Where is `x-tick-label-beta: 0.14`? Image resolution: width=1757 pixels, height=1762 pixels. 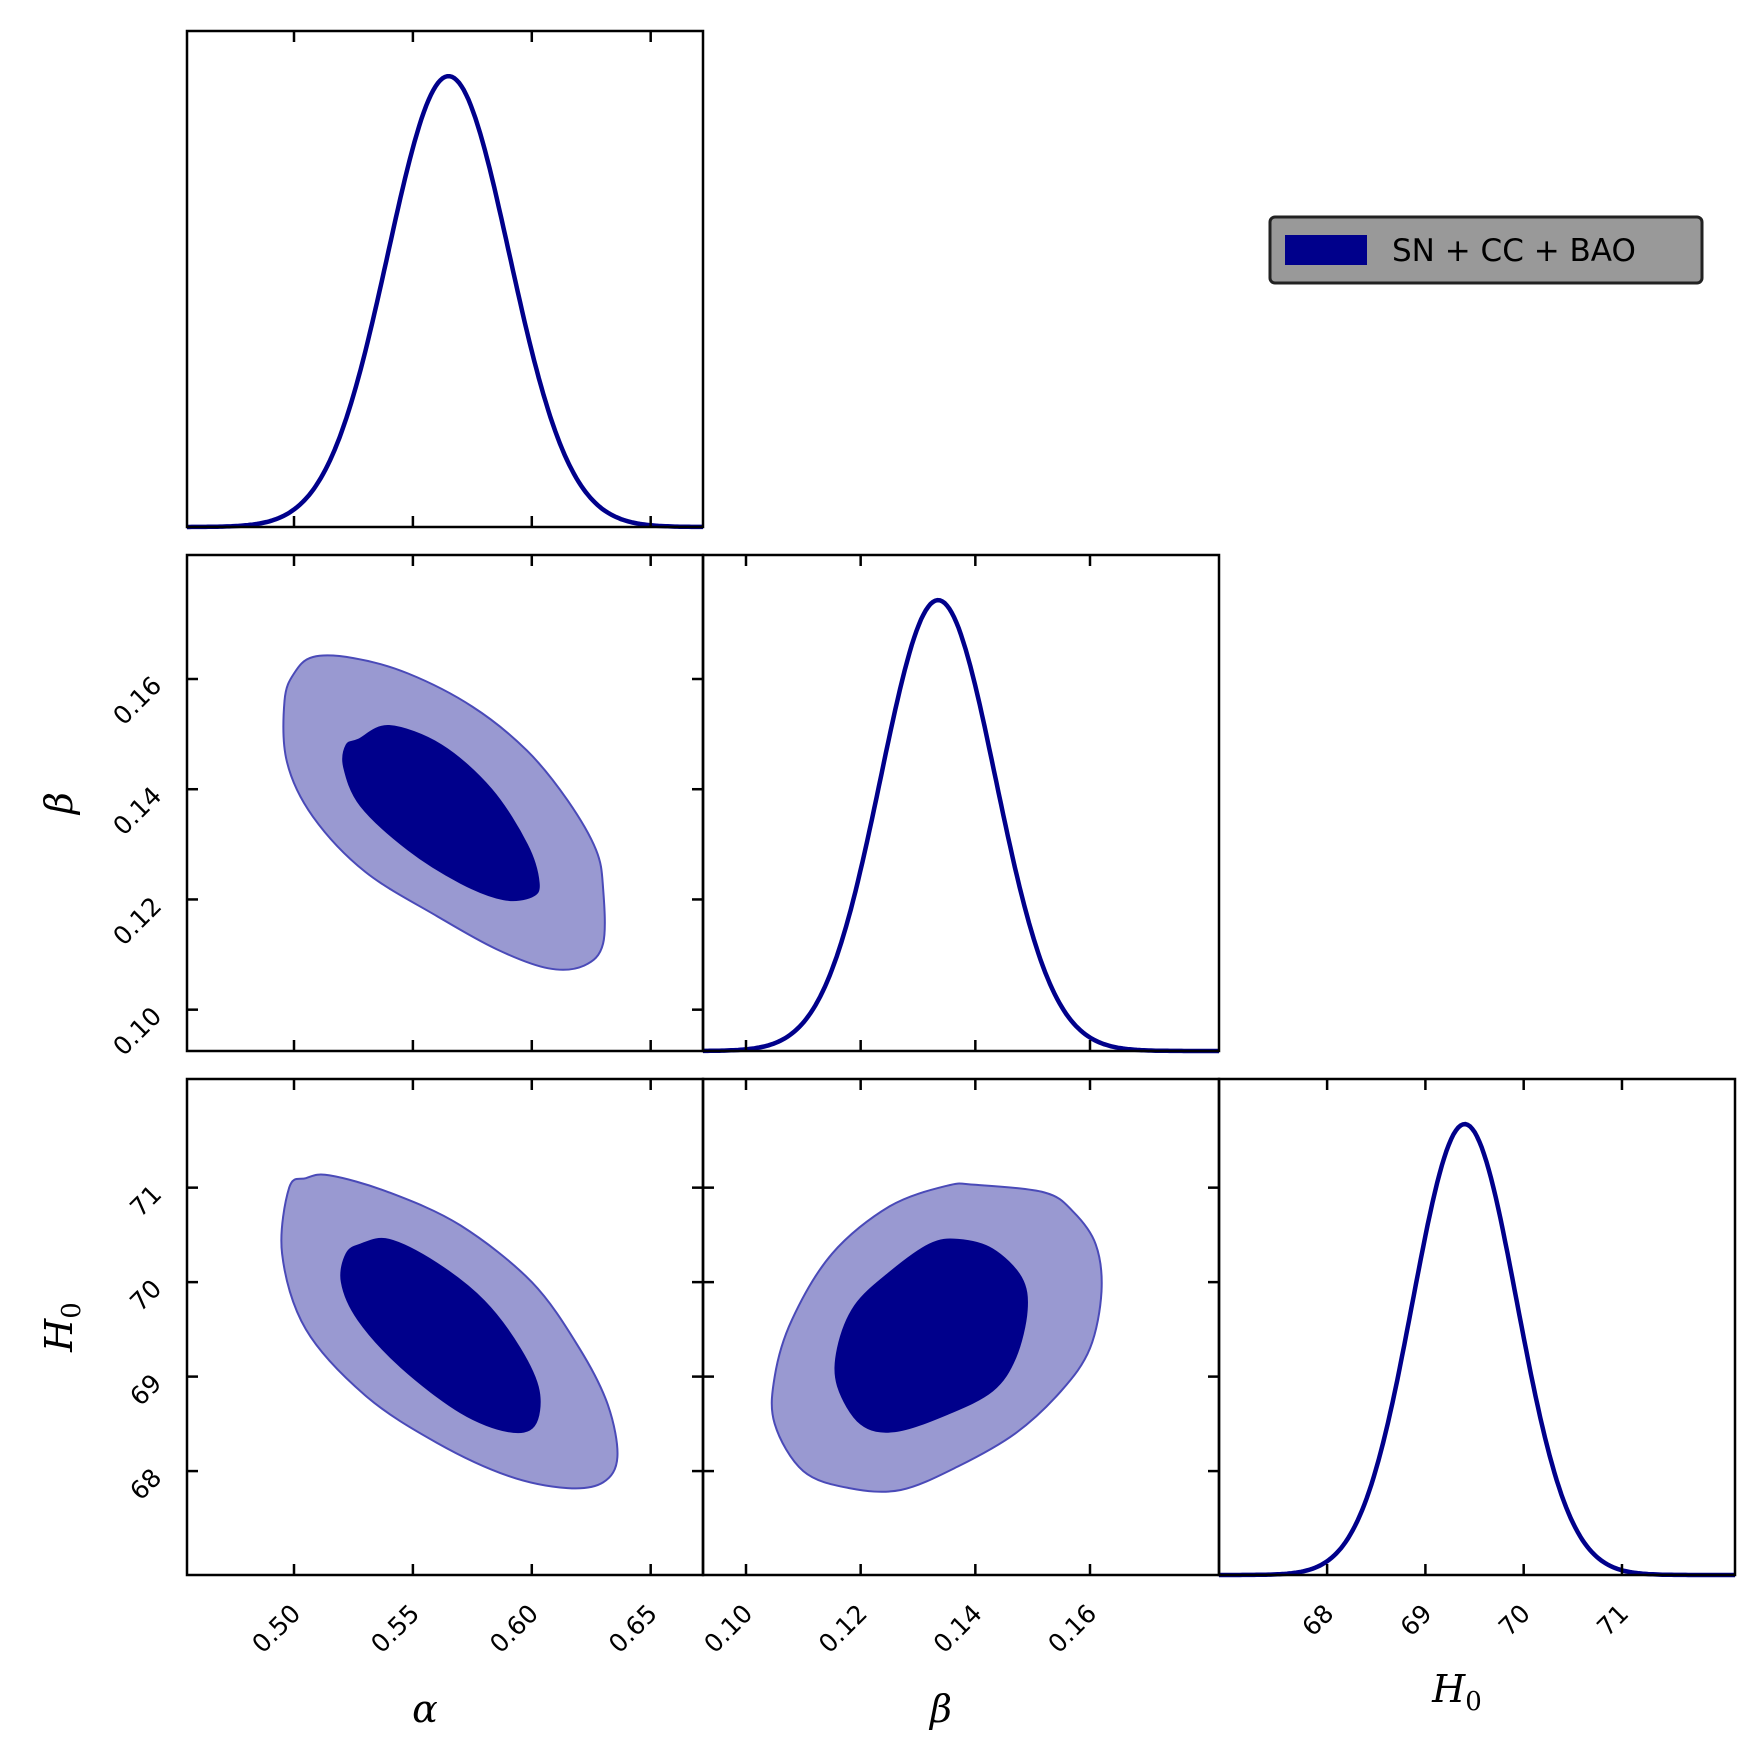 x-tick-label-beta: 0.14 is located at coordinates (958, 1629).